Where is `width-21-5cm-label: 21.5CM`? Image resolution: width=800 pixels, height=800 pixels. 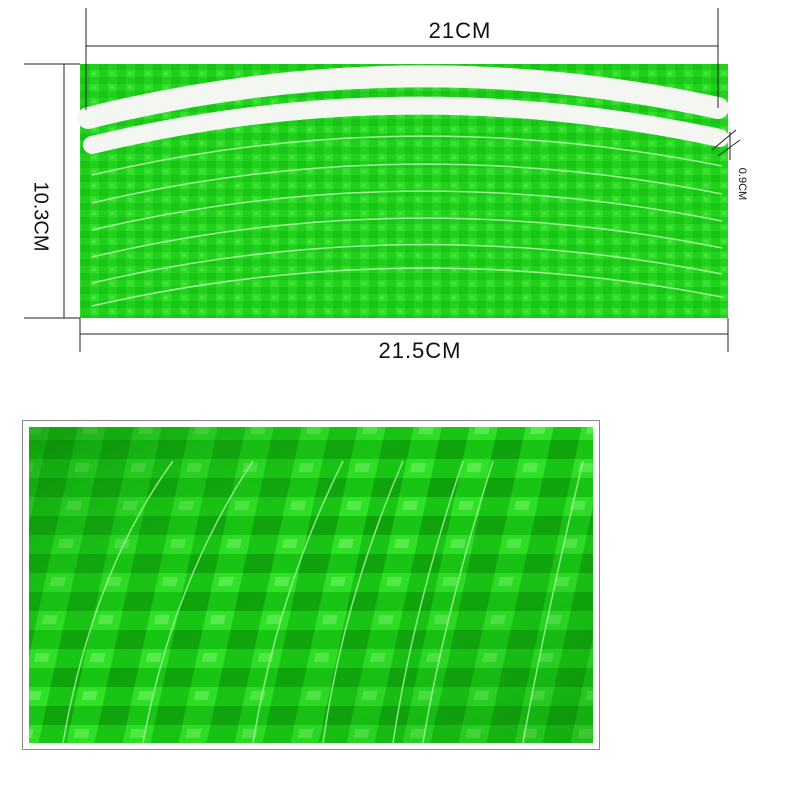
width-21-5cm-label: 21.5CM is located at coordinates (420, 350).